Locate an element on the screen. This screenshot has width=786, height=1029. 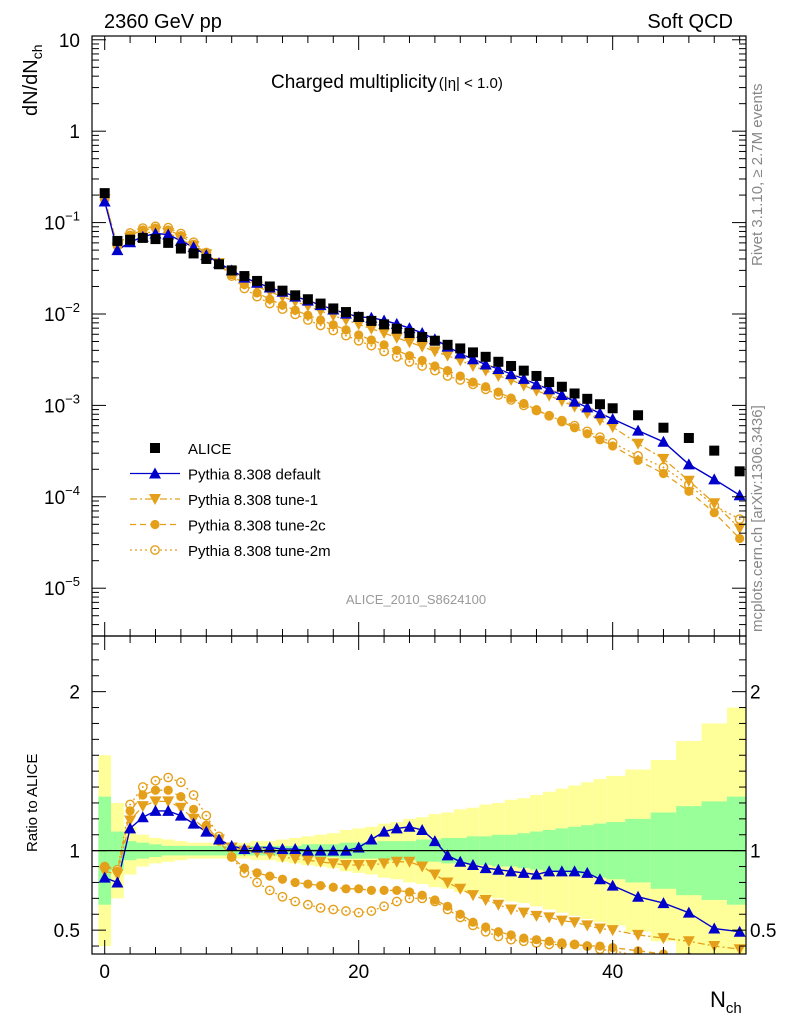
legend-marker-pythia-8-308-tune-2c is located at coordinates (155, 524).